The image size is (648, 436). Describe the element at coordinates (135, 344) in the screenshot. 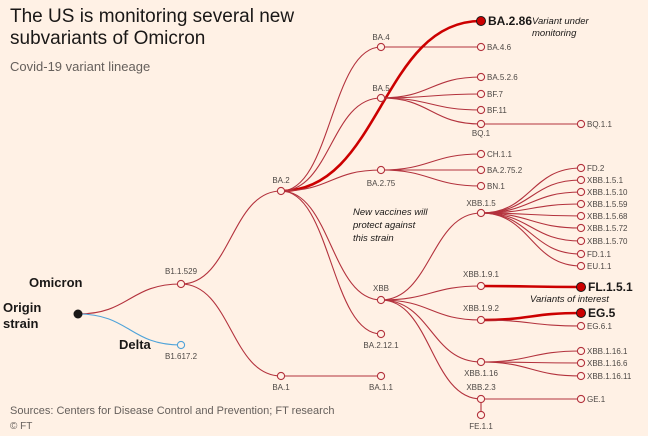

I see `label-delta: Delta` at that location.